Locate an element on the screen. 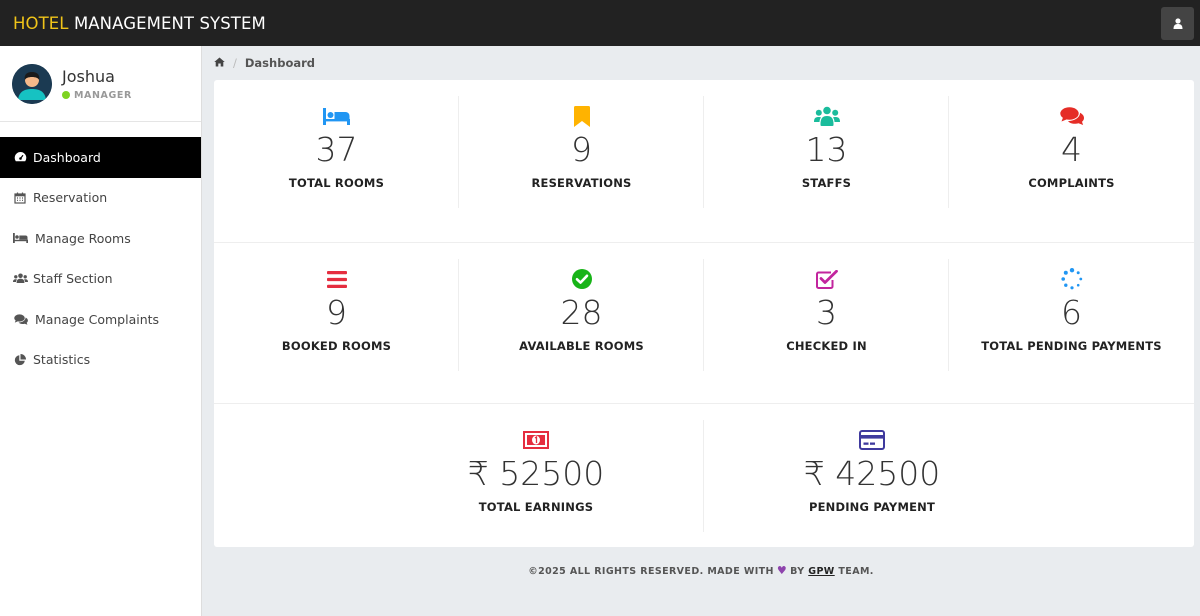  sidebar-item-label: Dashboard is located at coordinates (67, 157).